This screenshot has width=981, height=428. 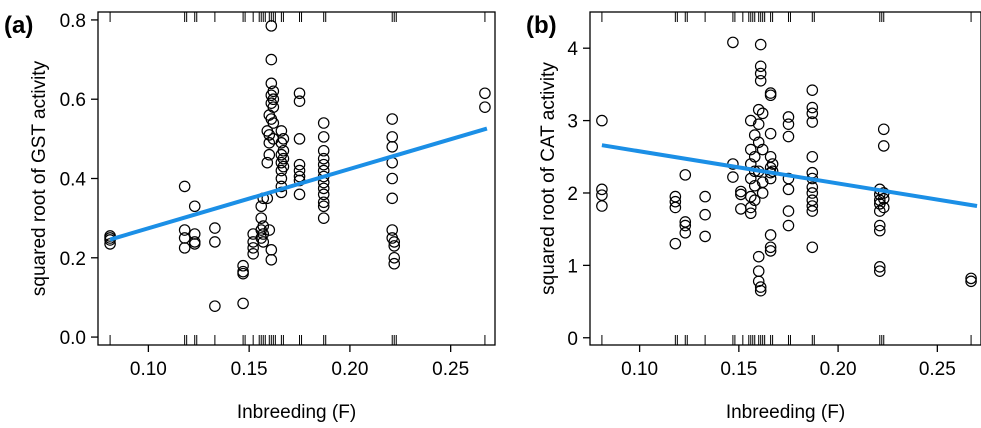 I want to click on x-axis-label: Inbreeding (F), so click(x=785, y=412).